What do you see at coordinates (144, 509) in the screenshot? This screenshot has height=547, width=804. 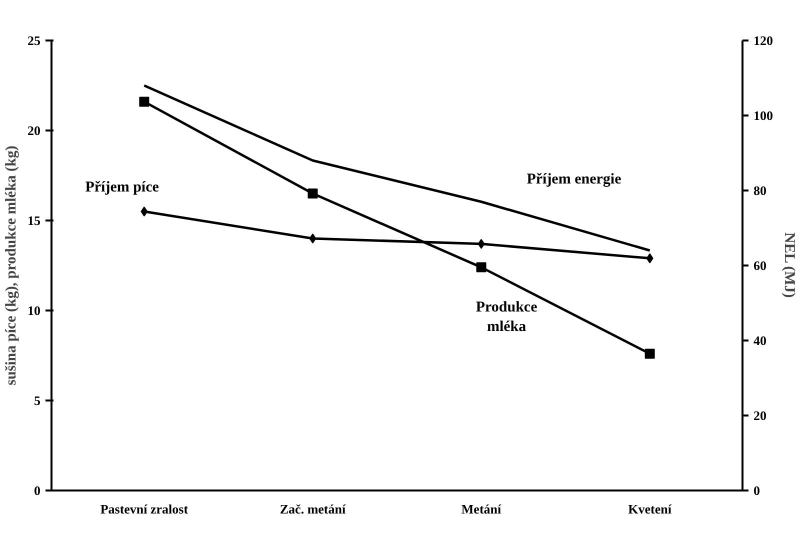 I see `x-tick-label: Pastevní zralost` at bounding box center [144, 509].